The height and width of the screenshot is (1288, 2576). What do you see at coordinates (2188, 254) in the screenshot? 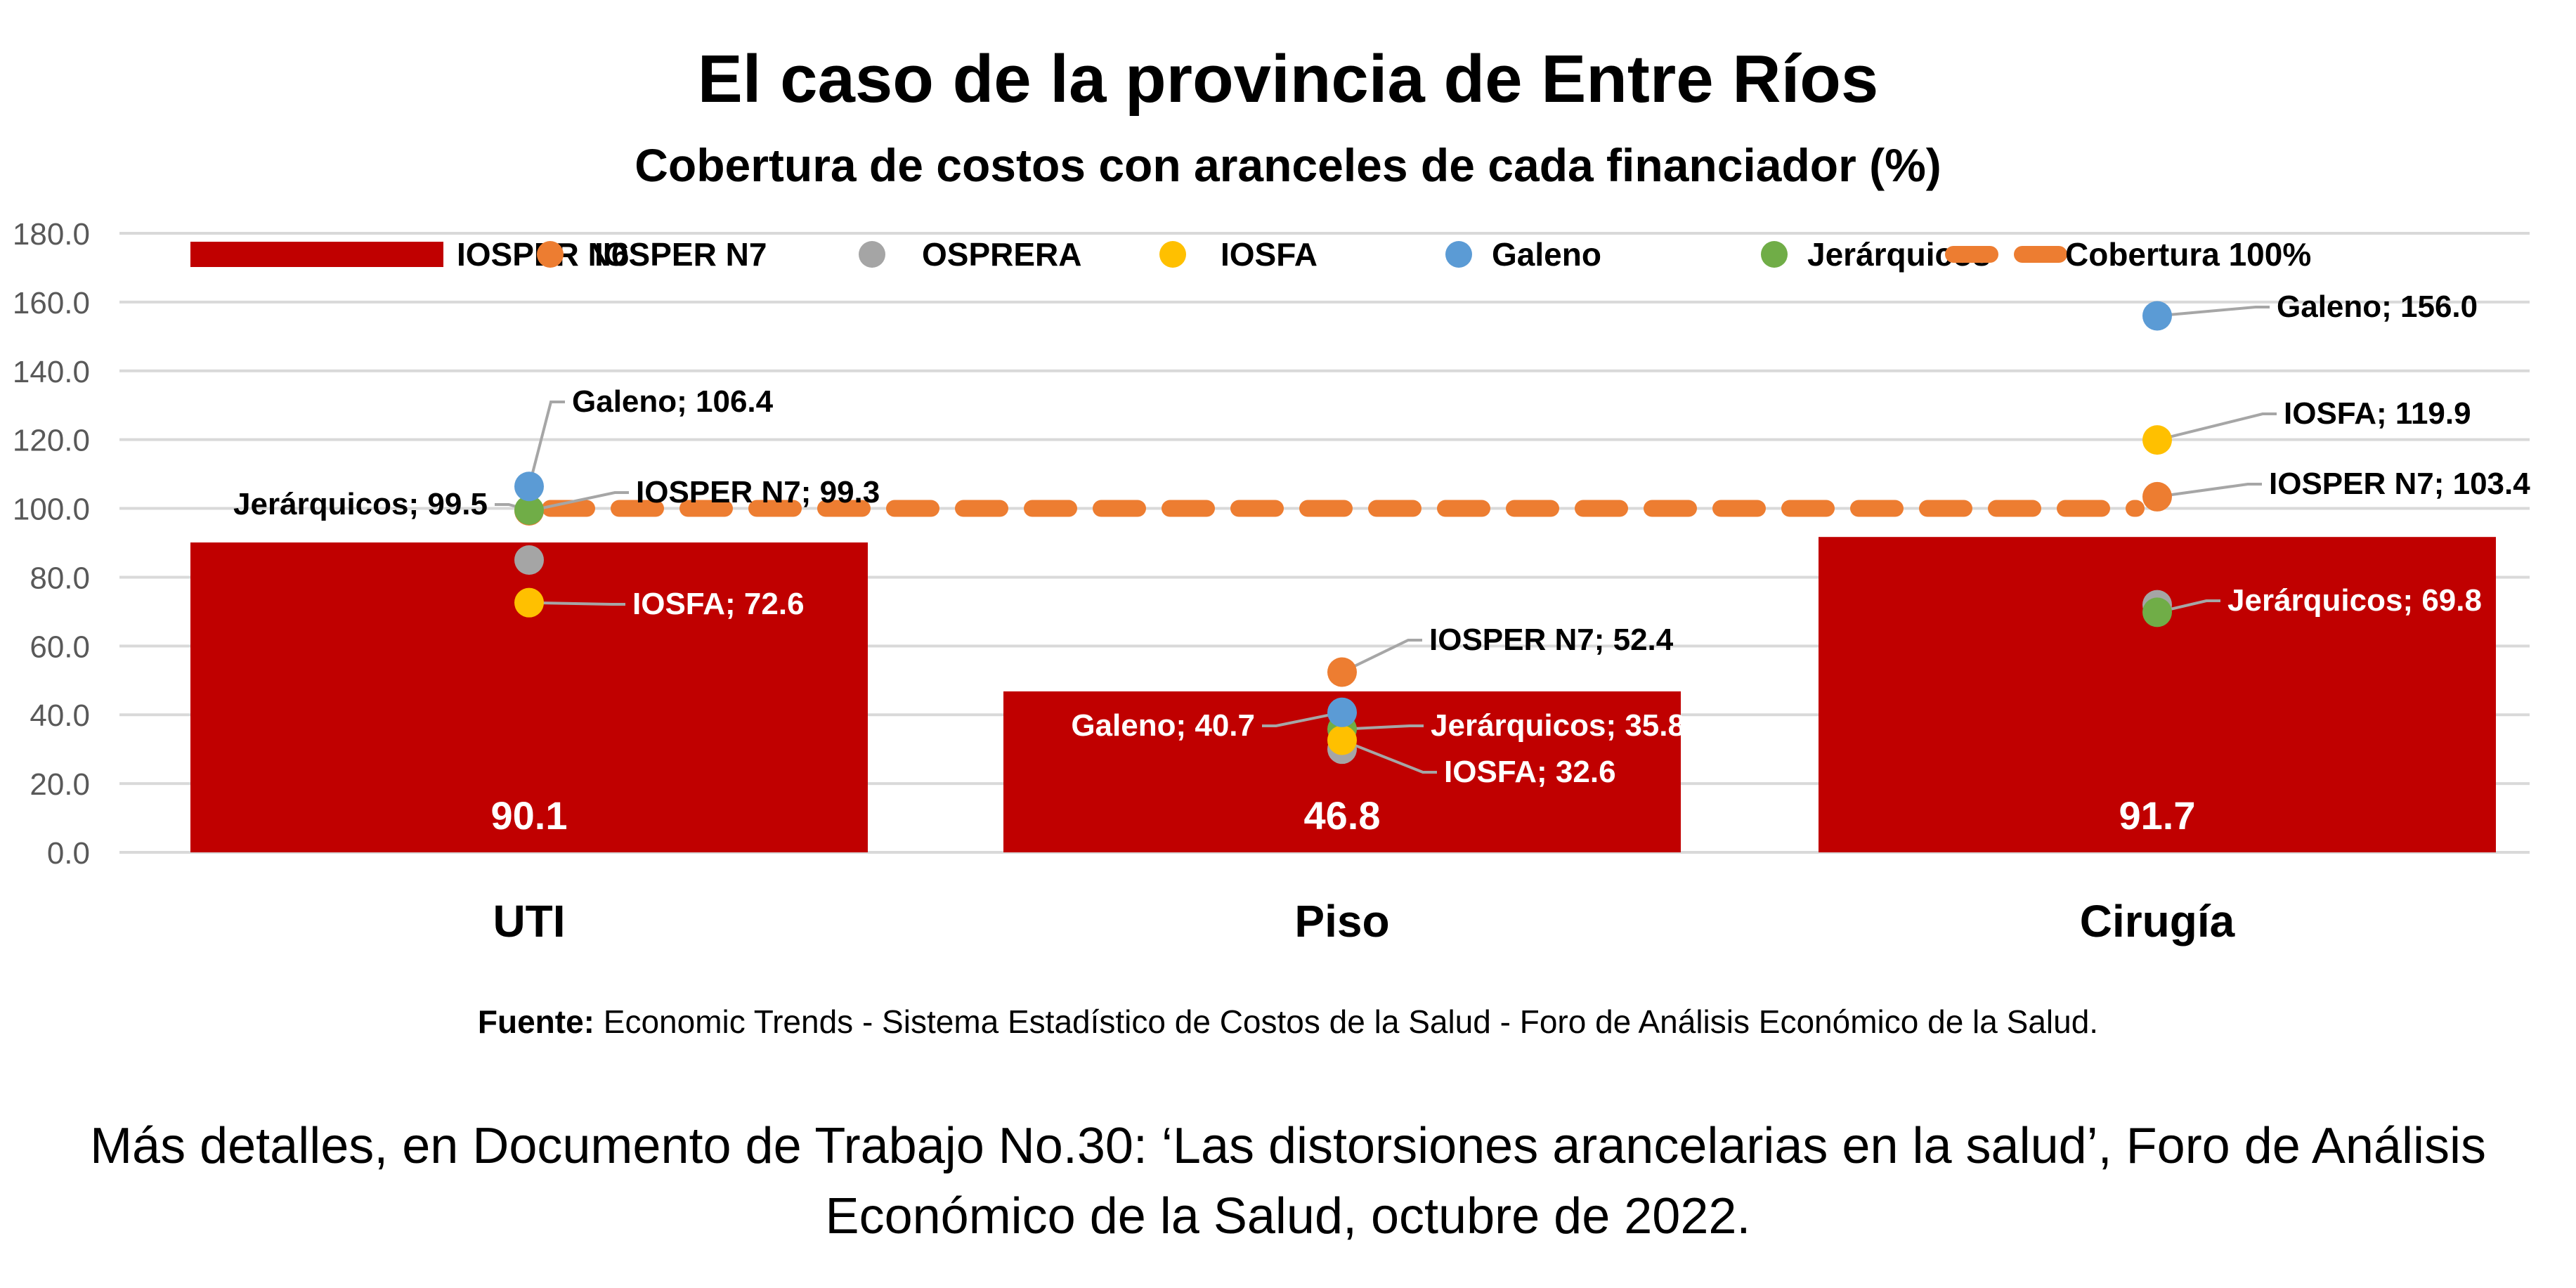
I see `legend-label: Cobertura 100%` at bounding box center [2188, 254].